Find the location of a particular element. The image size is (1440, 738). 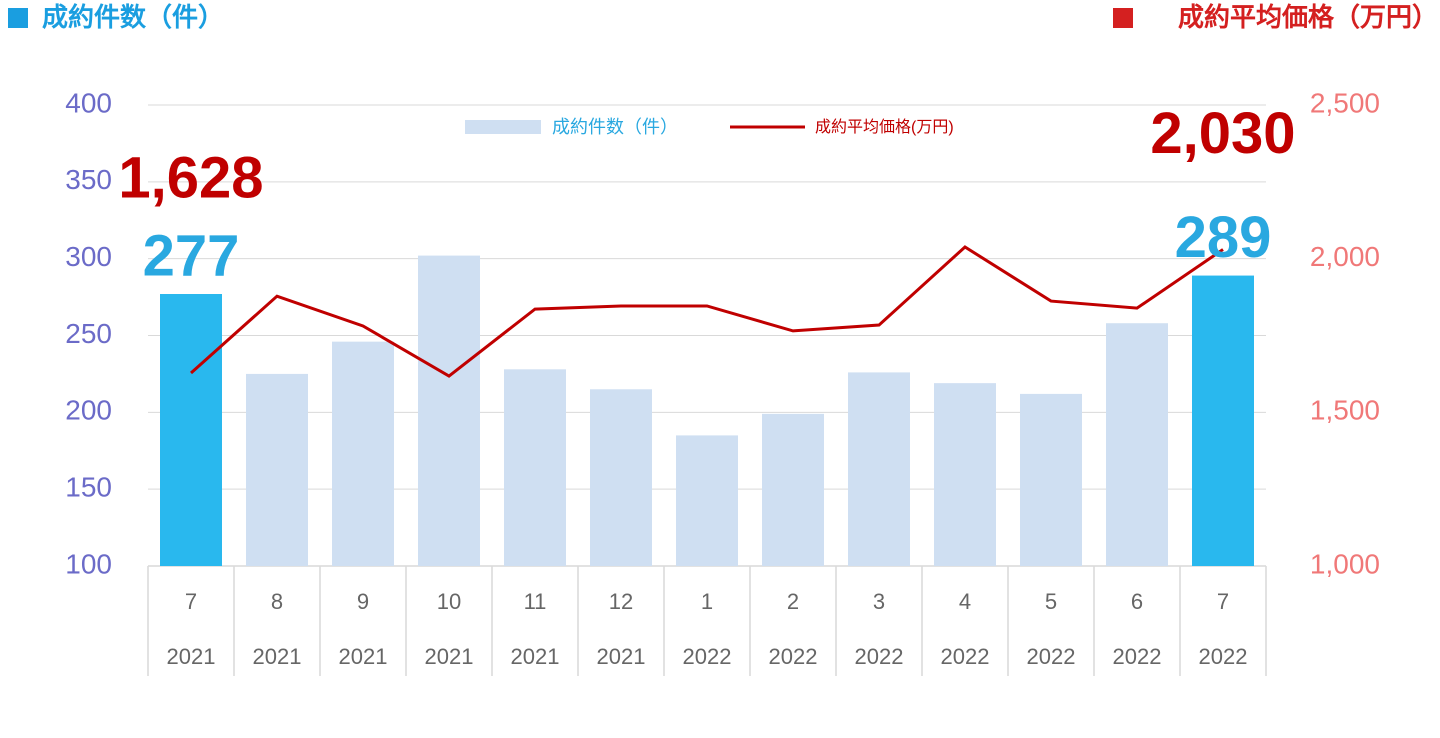

y-tick-label: 300 is located at coordinates (88, 256).